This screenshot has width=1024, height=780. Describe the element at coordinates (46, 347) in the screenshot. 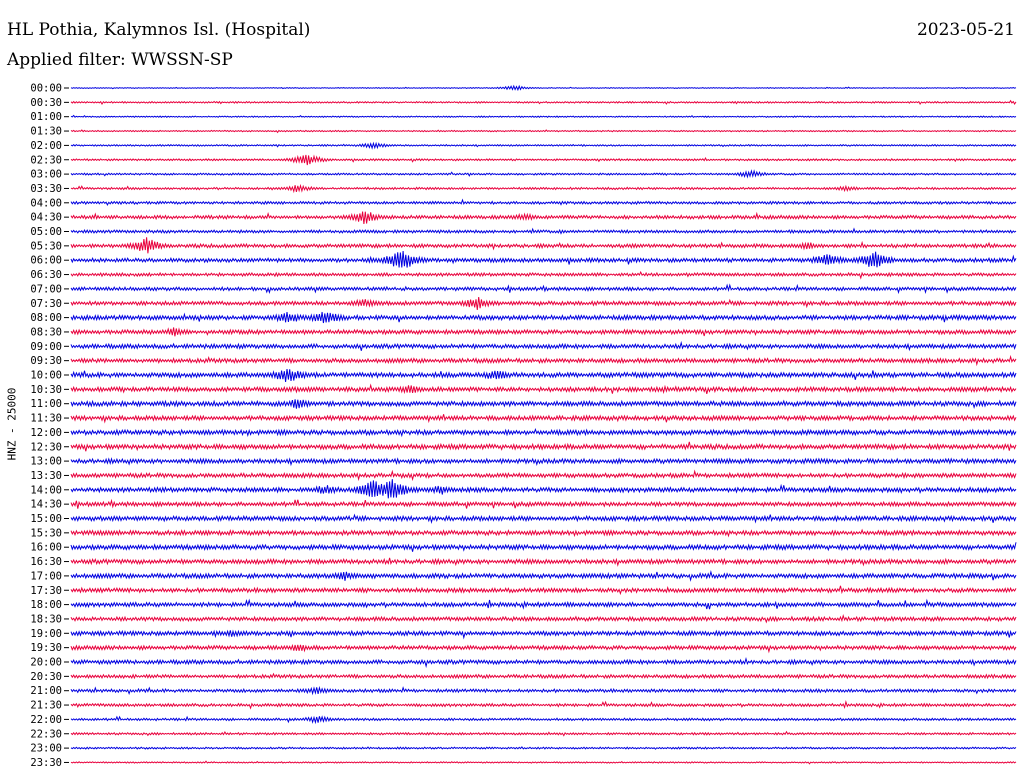

I see `row-time-label: 09:00` at that location.